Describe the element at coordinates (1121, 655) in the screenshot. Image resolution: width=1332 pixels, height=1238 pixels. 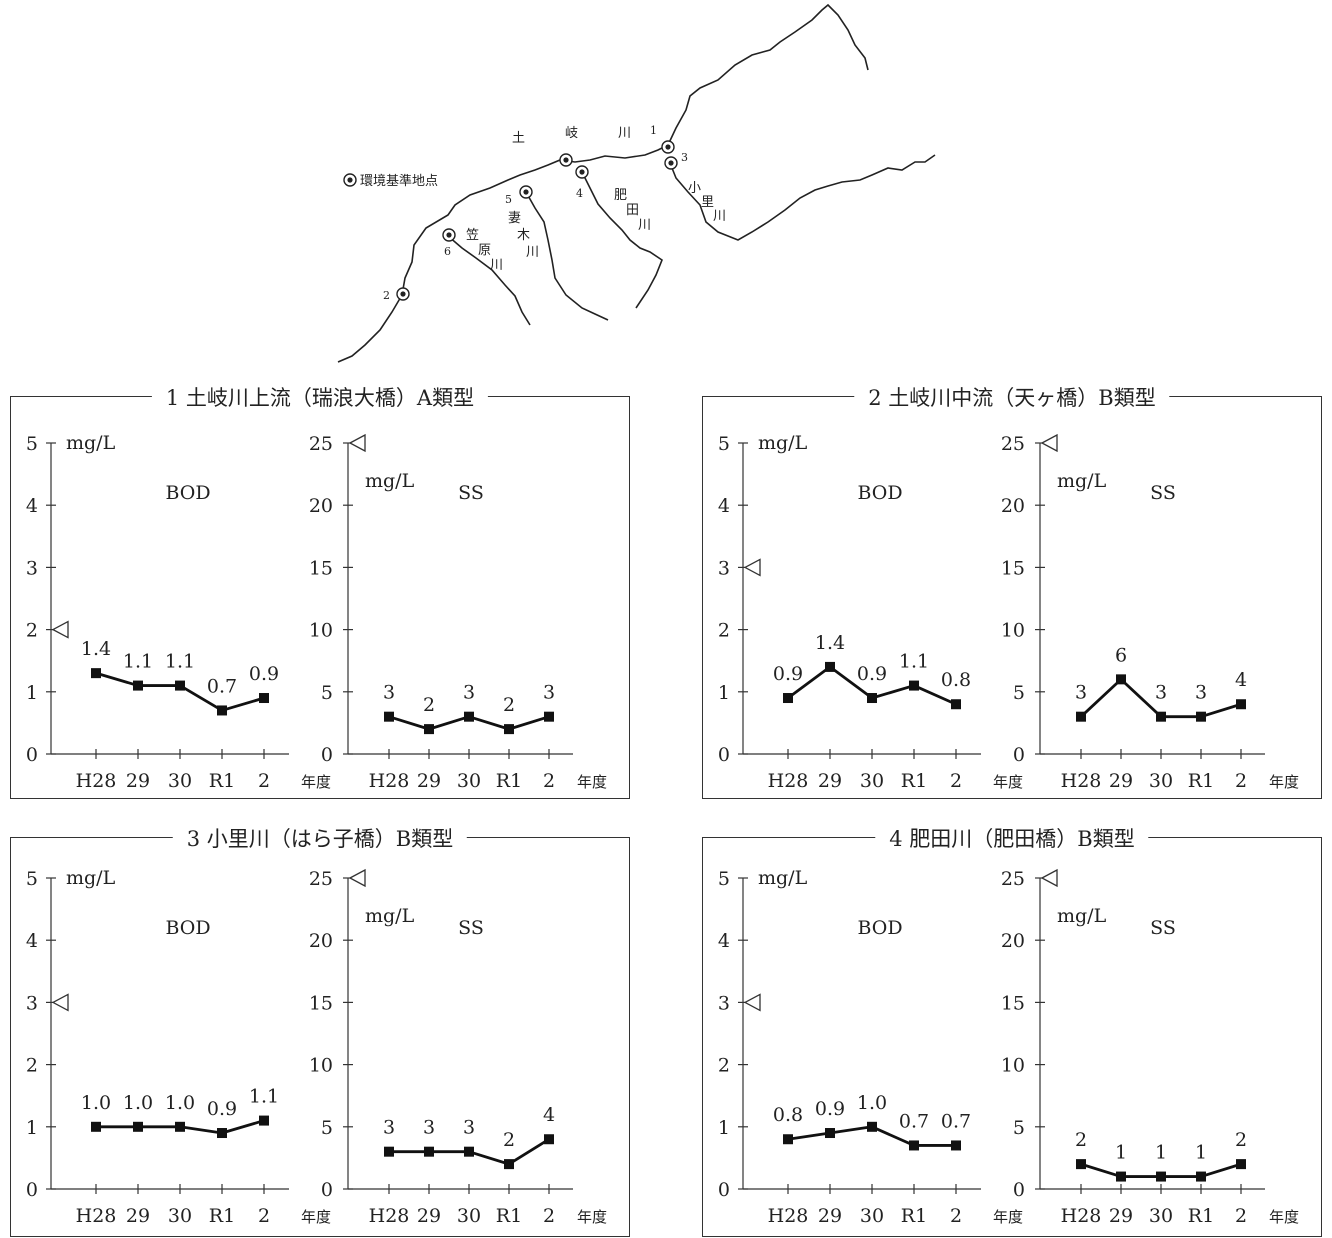
I see `data-label: 6` at that location.